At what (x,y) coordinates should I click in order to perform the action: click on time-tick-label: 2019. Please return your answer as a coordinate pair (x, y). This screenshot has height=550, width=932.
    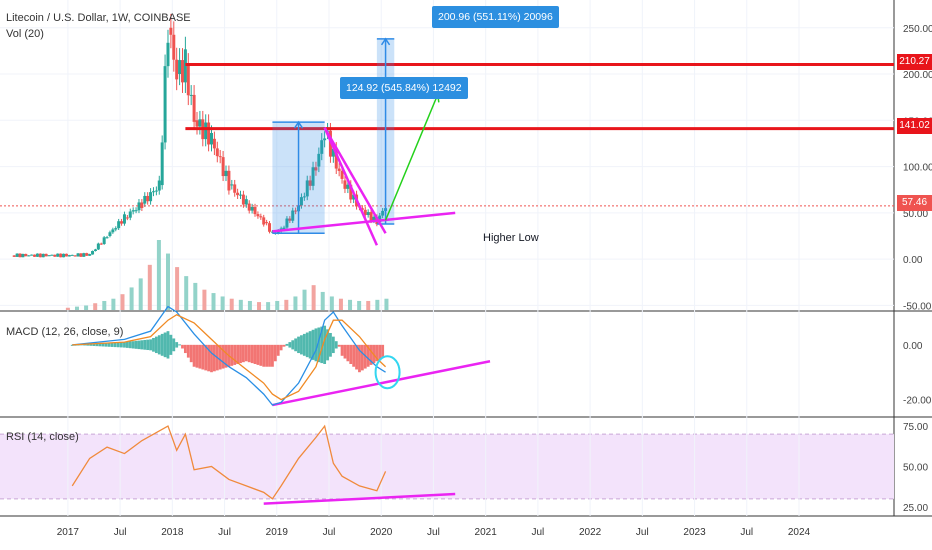
    Looking at the image, I should click on (277, 532).